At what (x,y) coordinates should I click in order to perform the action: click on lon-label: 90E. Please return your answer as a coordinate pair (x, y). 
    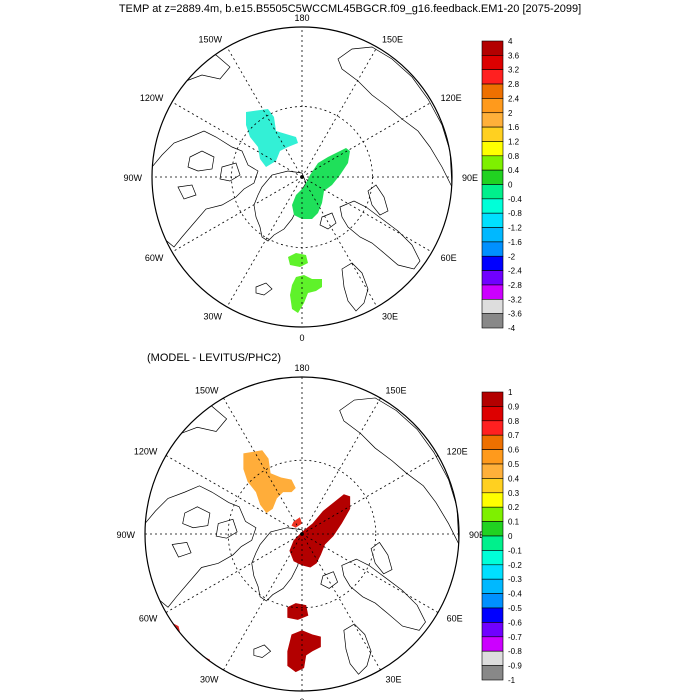
    Looking at the image, I should click on (477, 535).